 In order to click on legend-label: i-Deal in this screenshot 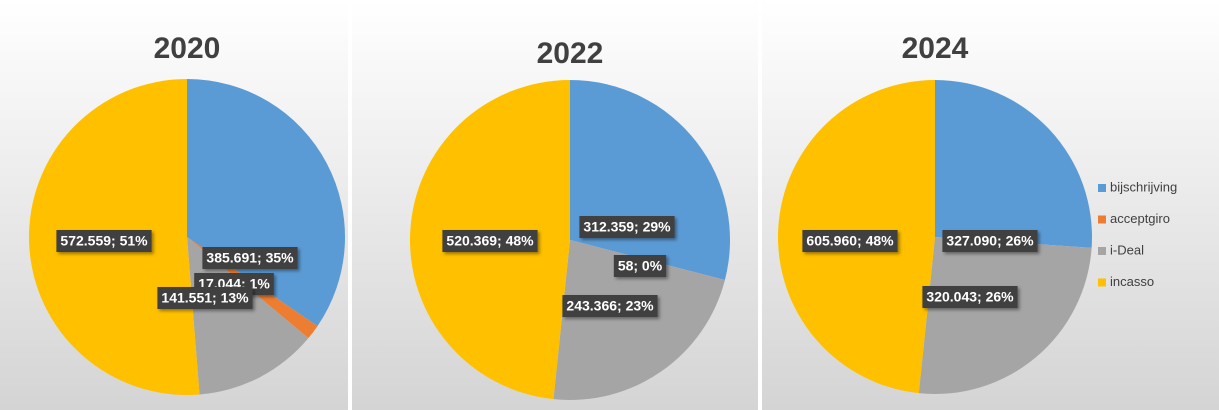, I will do `click(1127, 249)`.